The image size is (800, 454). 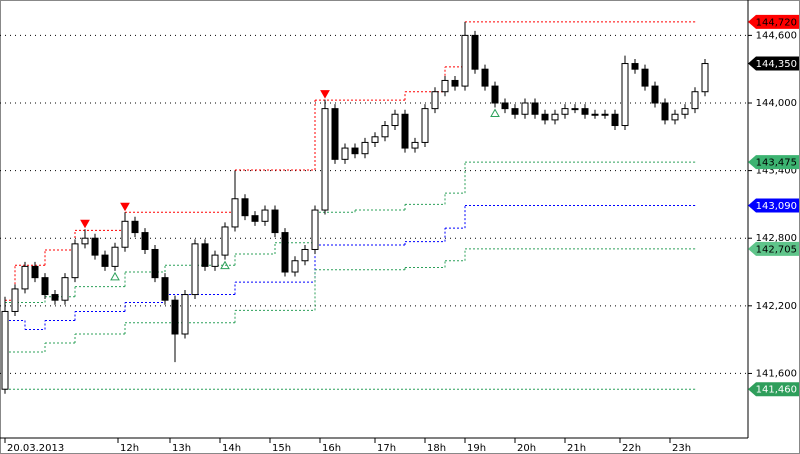 What do you see at coordinates (576, 448) in the screenshot?
I see `x-tick-label: 21h` at bounding box center [576, 448].